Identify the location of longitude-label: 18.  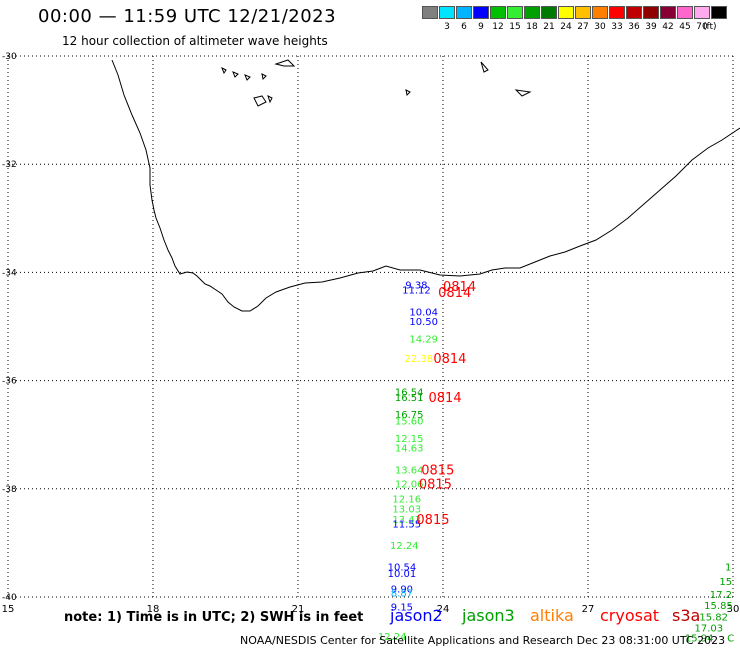
(153, 609).